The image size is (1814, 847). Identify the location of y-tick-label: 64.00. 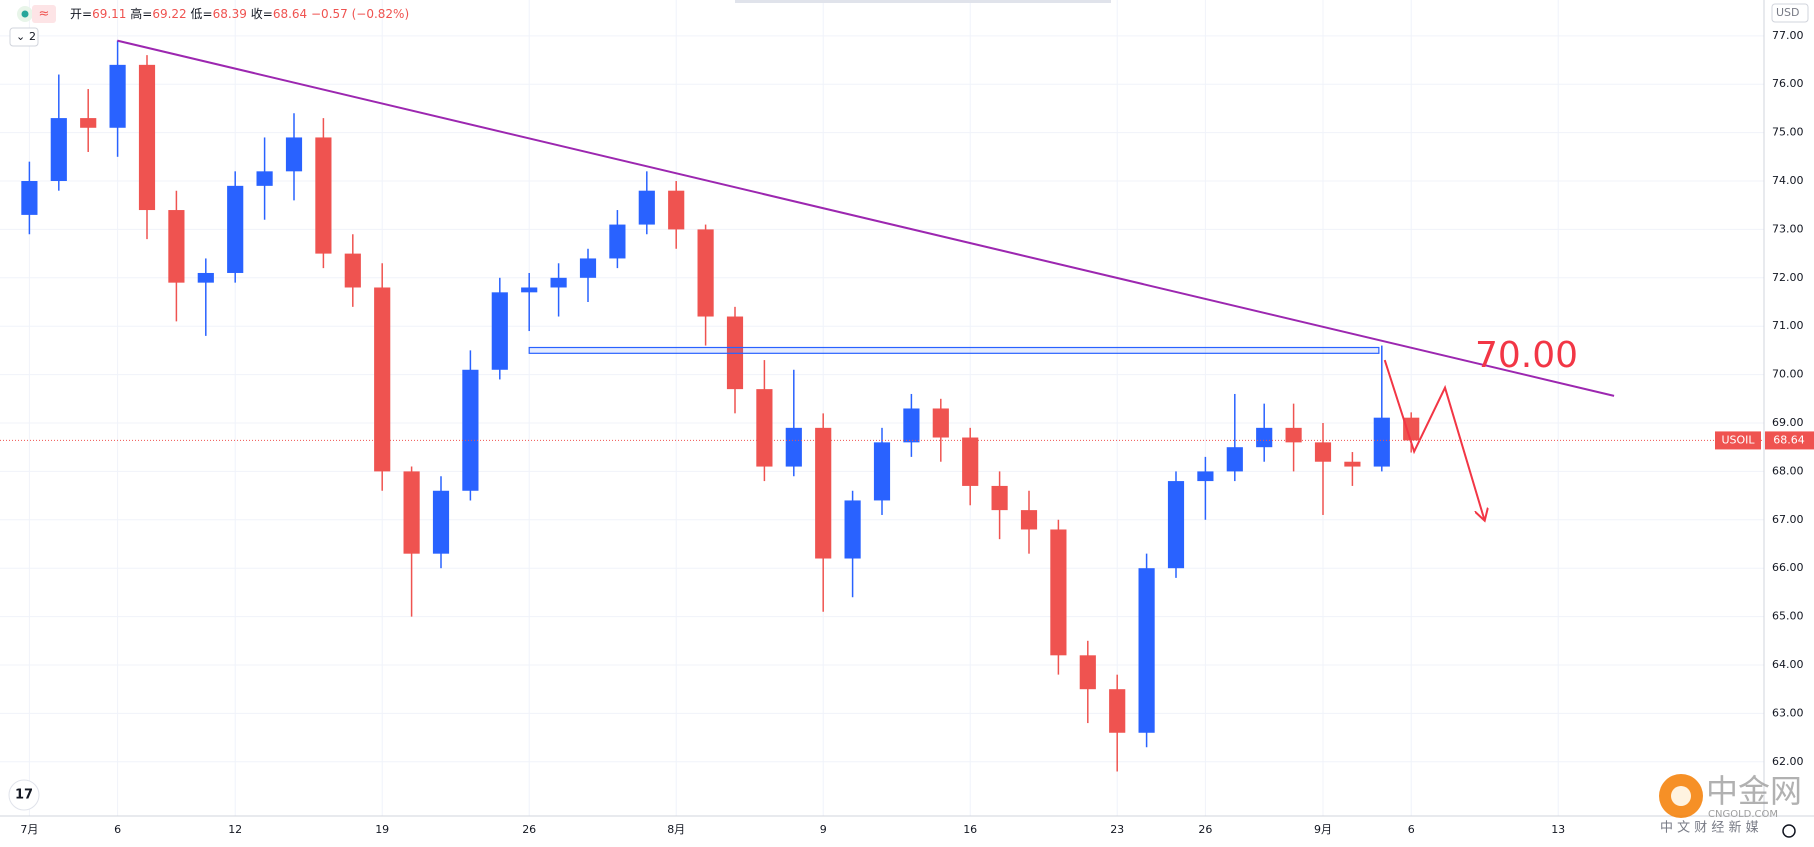
(1788, 664).